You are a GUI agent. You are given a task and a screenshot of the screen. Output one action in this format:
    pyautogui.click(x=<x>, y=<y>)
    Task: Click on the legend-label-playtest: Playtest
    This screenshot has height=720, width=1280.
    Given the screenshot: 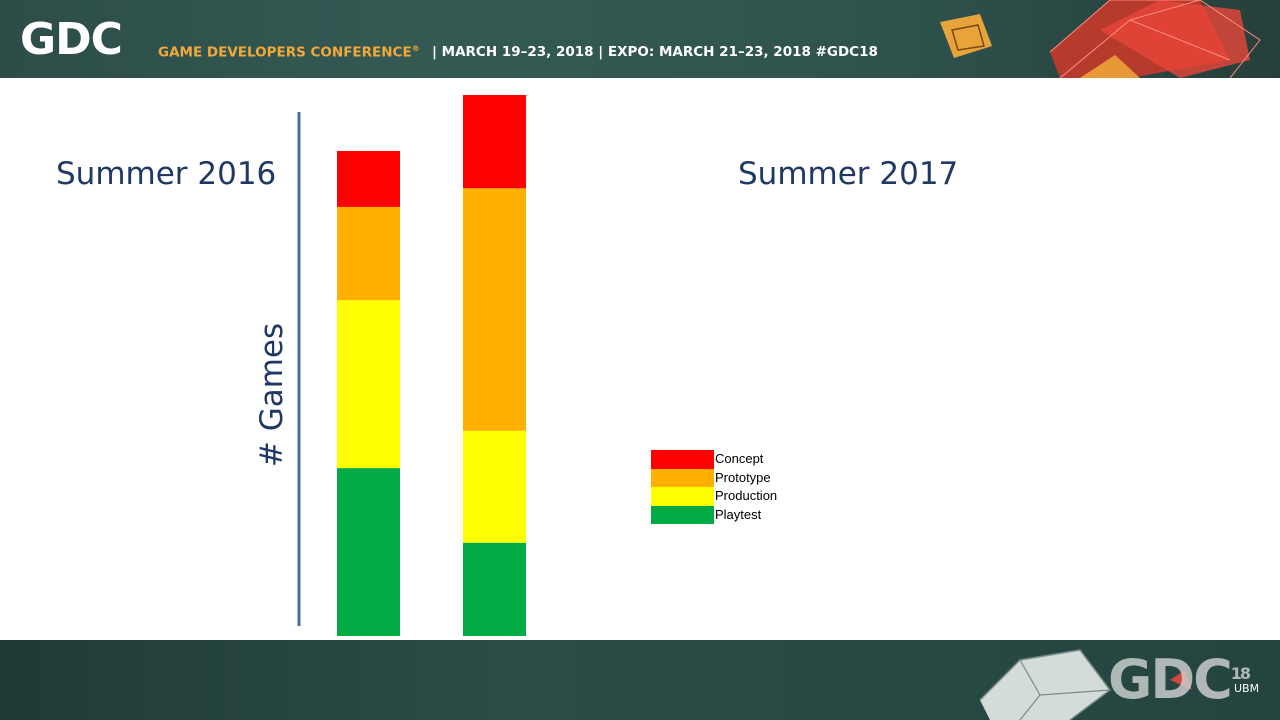 What is the action you would take?
    pyautogui.click(x=738, y=514)
    